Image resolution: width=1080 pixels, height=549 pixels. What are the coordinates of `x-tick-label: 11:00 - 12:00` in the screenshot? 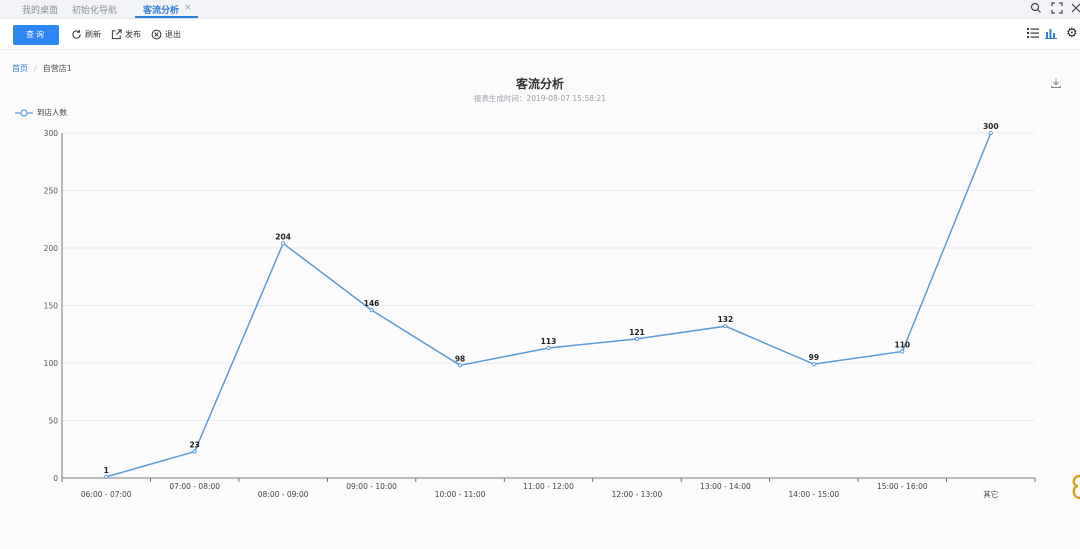 It's located at (548, 486).